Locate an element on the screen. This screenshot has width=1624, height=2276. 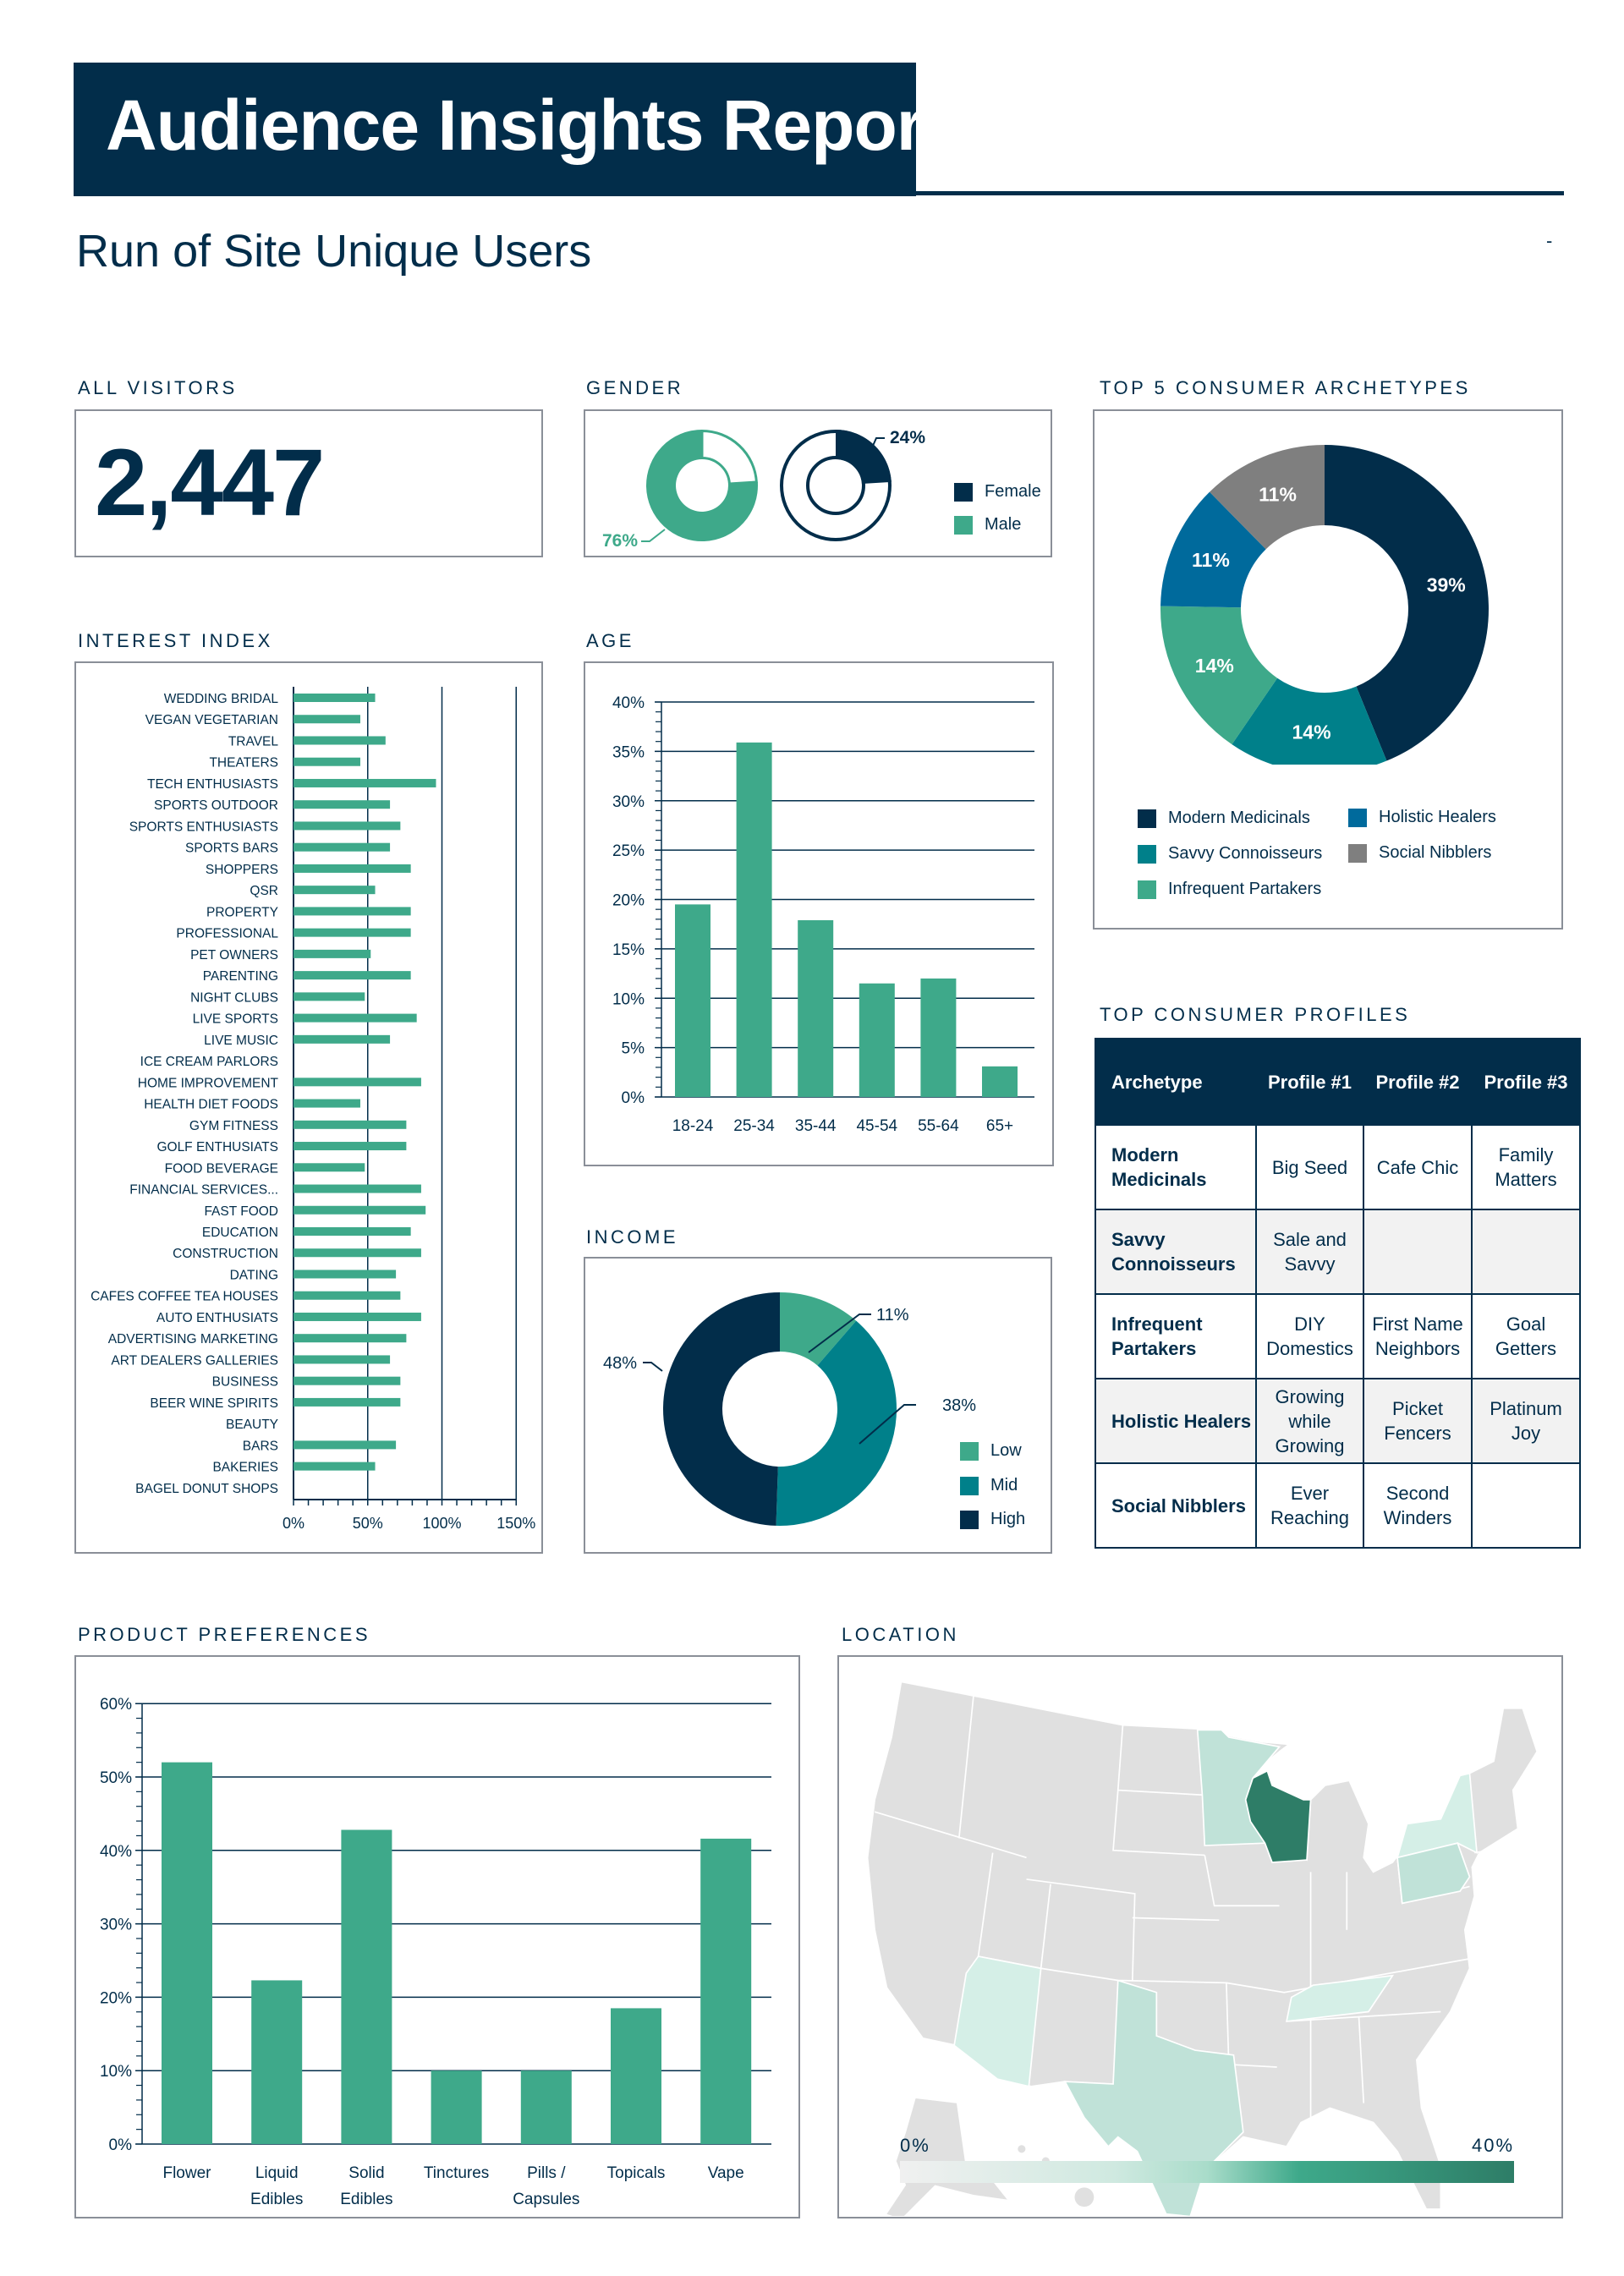
legend-social-nibblers: Social Nibblers is located at coordinates (1420, 853).